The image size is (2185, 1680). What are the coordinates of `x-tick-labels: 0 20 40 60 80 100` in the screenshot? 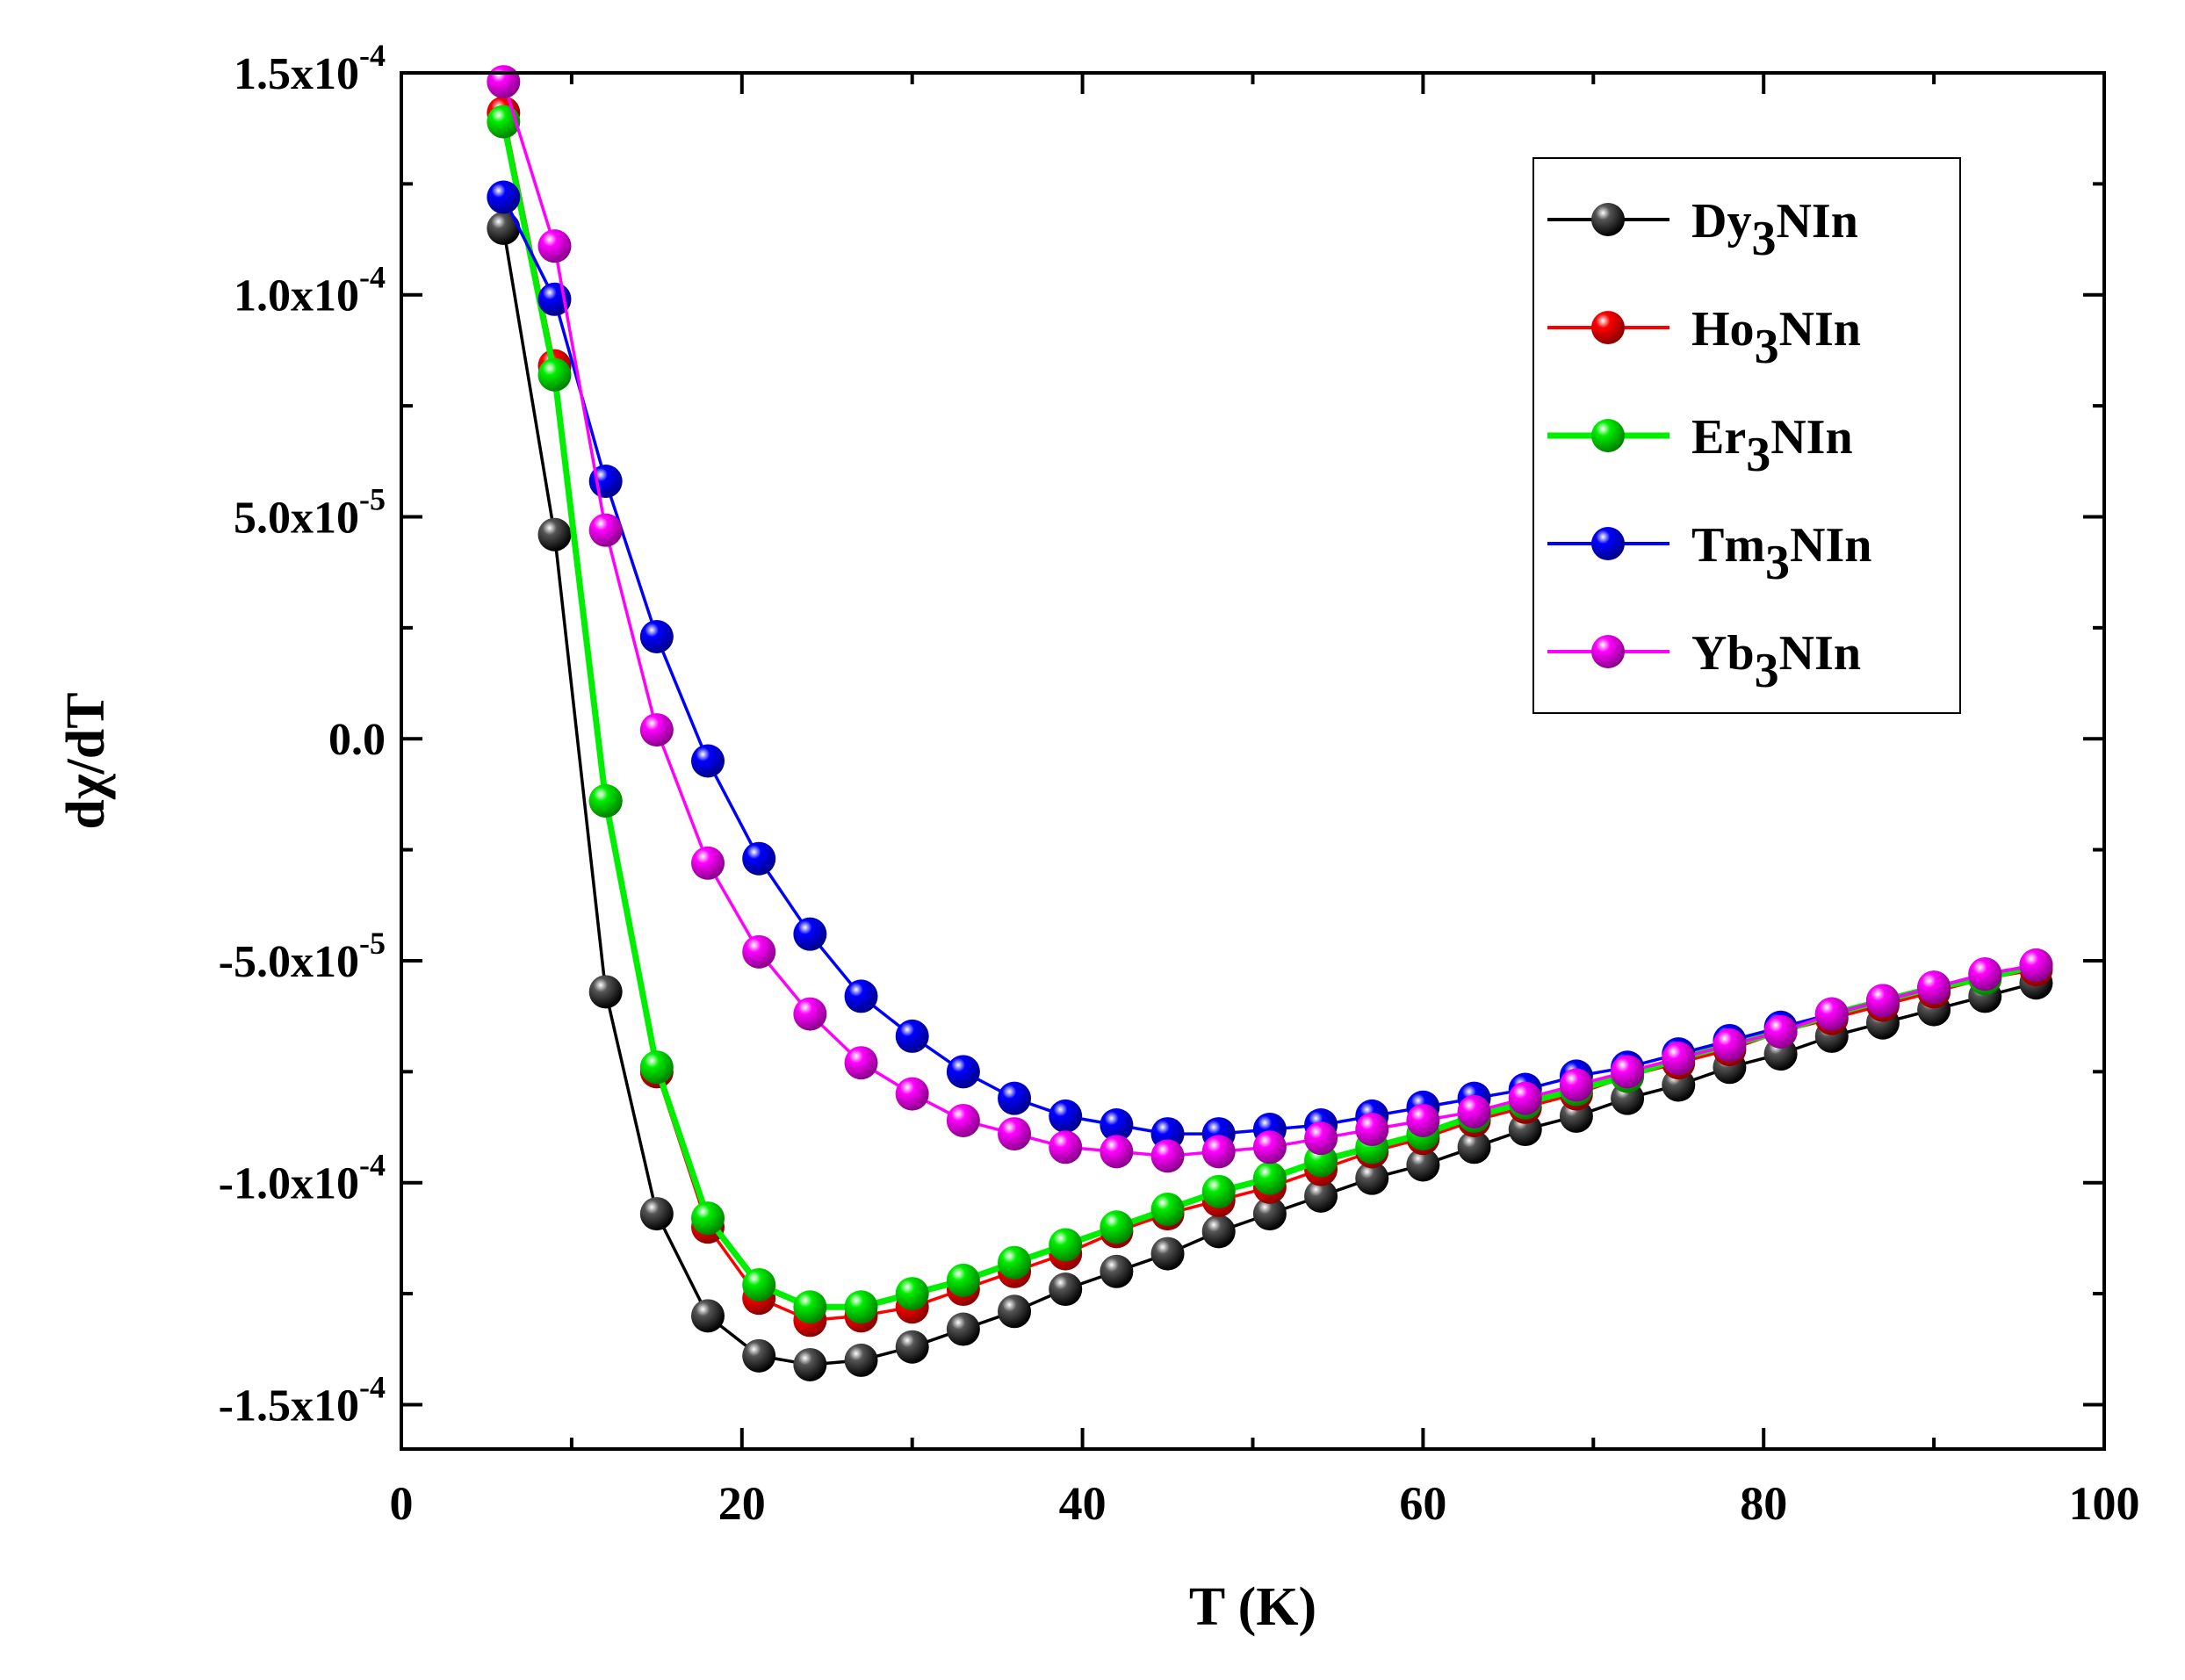 It's located at (1265, 1503).